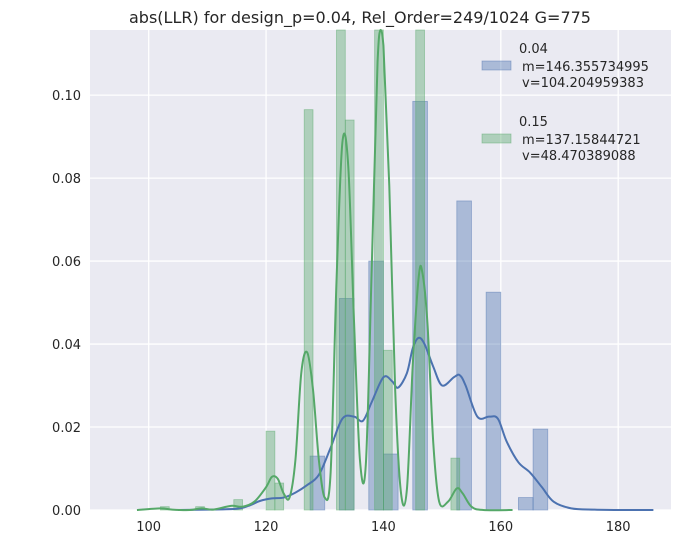  Describe the element at coordinates (66, 428) in the screenshot. I see `y-tick-label: 0.02` at that location.